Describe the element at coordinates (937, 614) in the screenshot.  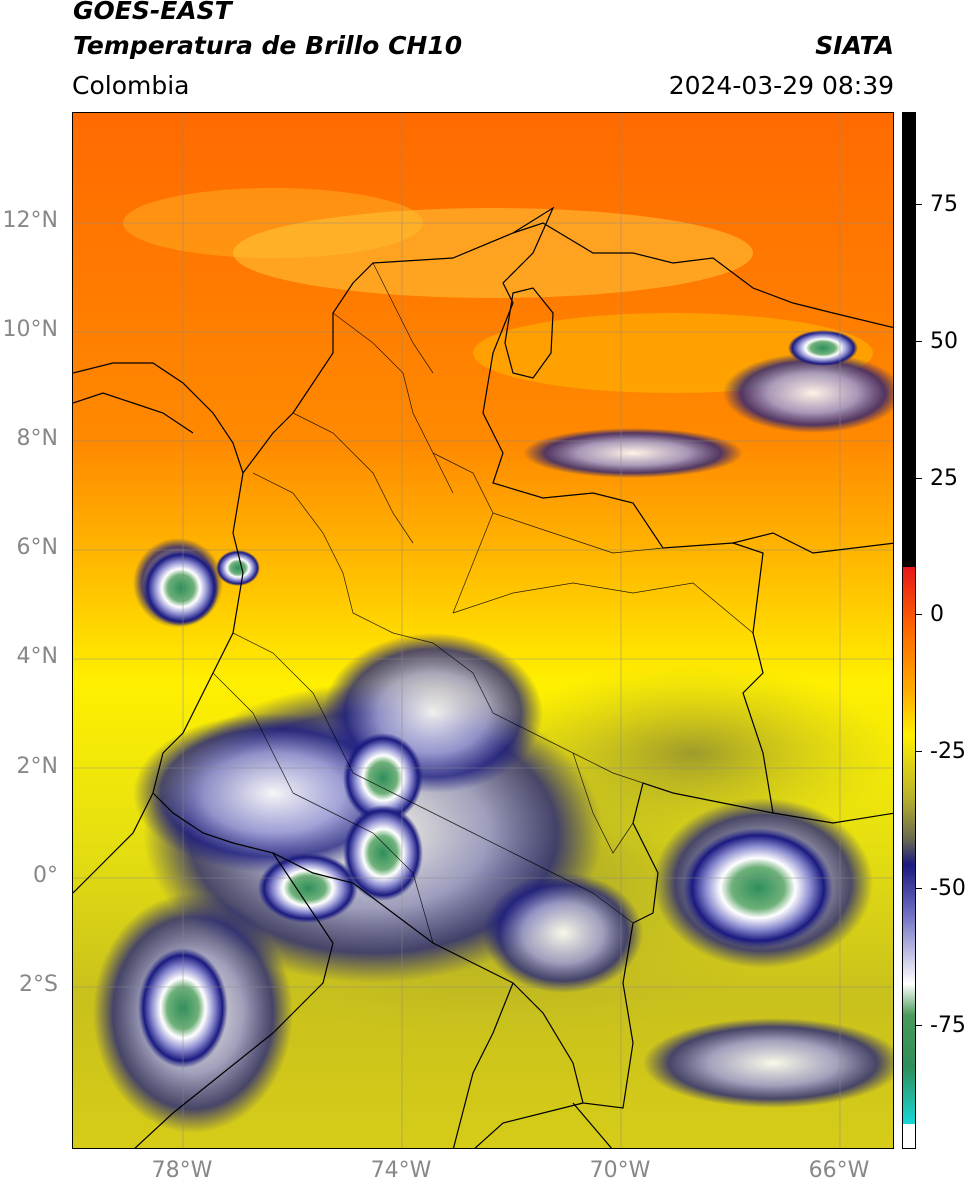
I see `colorbar-tick-label: 0` at that location.